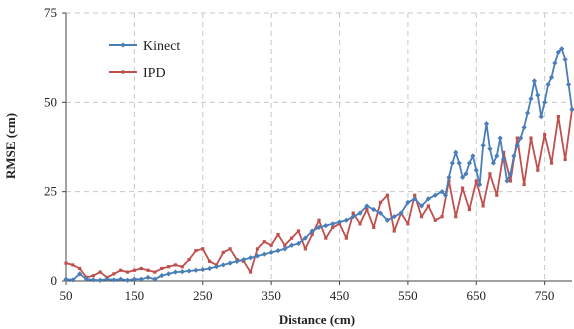 This screenshot has height=329, width=574. Describe the element at coordinates (123, 72) in the screenshot. I see `legend-marker-ipd` at that location.